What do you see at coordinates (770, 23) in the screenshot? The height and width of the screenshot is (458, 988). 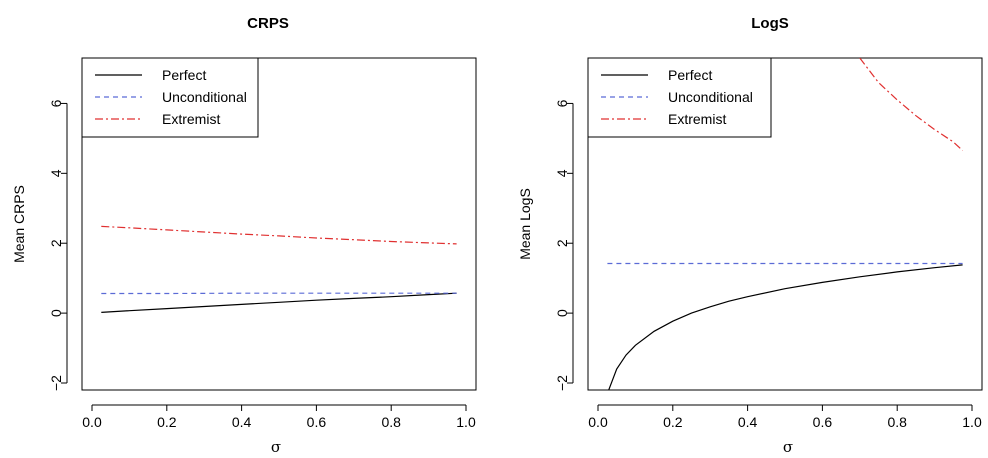 I see `chart-title: LogS` at bounding box center [770, 23].